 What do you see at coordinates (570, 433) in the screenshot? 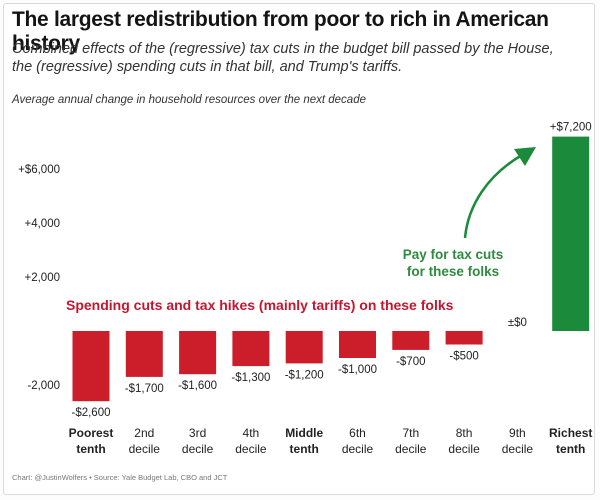
I see `x-category-label: Richest` at bounding box center [570, 433].